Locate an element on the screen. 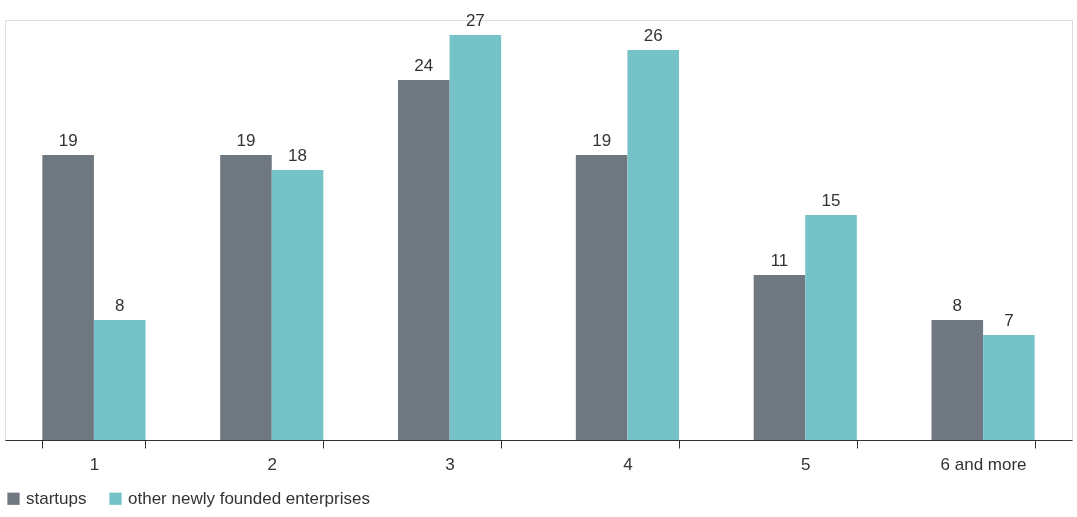 This screenshot has width=1077, height=517. x-tick-label: 3 is located at coordinates (450, 464).